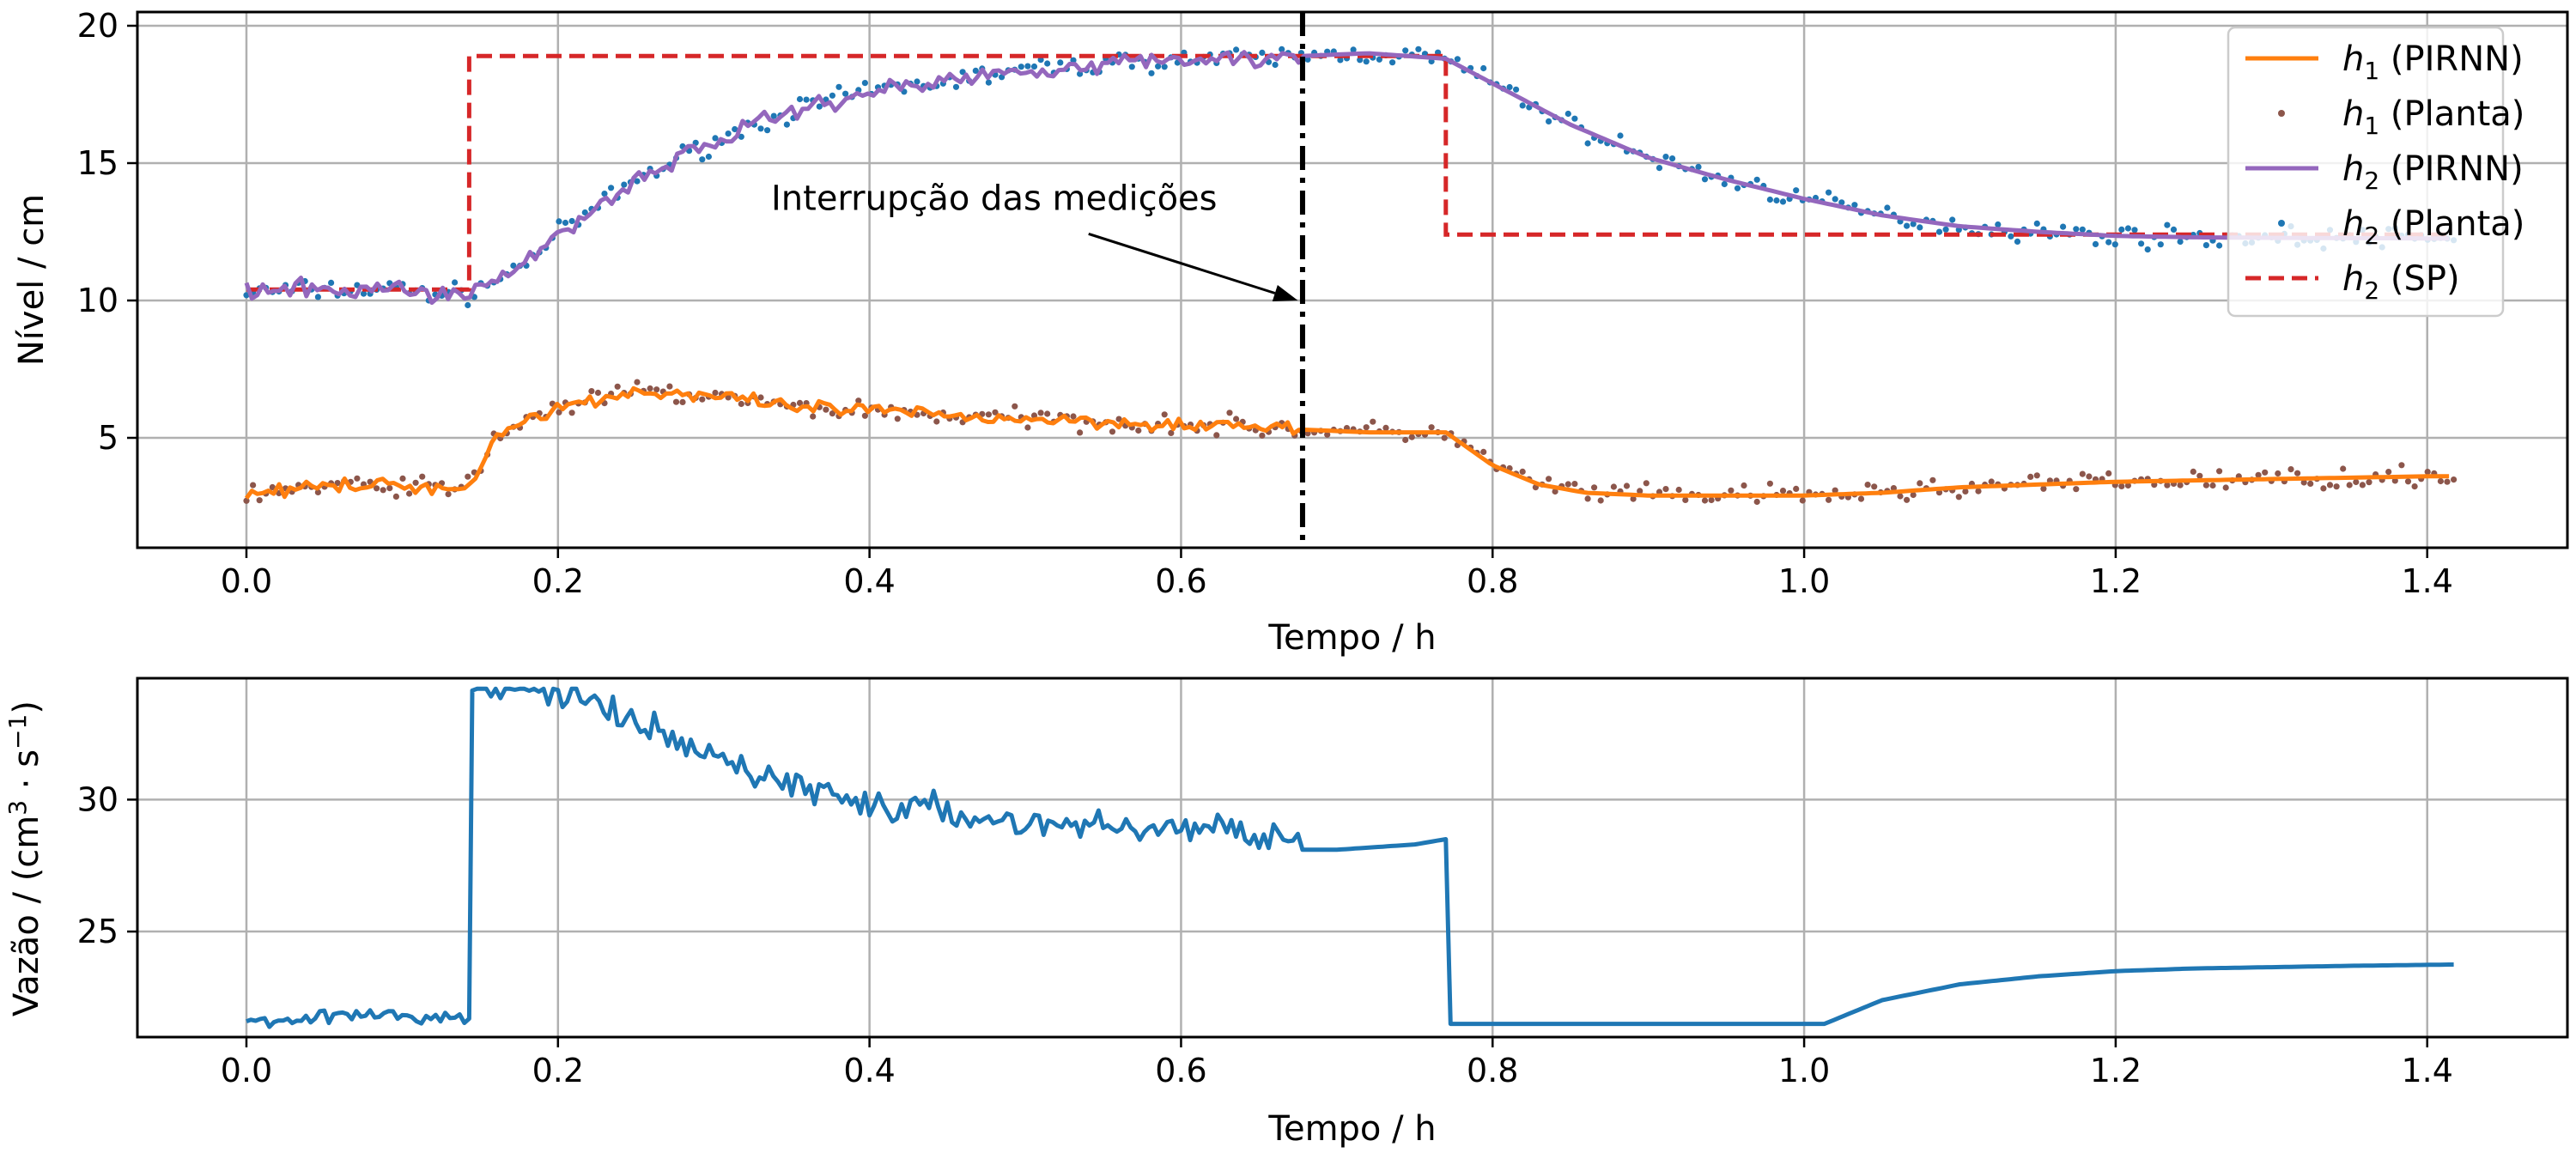 The height and width of the screenshot is (1159, 2576). What do you see at coordinates (98, 163) in the screenshot?
I see `y-tick-label: 15` at bounding box center [98, 163].